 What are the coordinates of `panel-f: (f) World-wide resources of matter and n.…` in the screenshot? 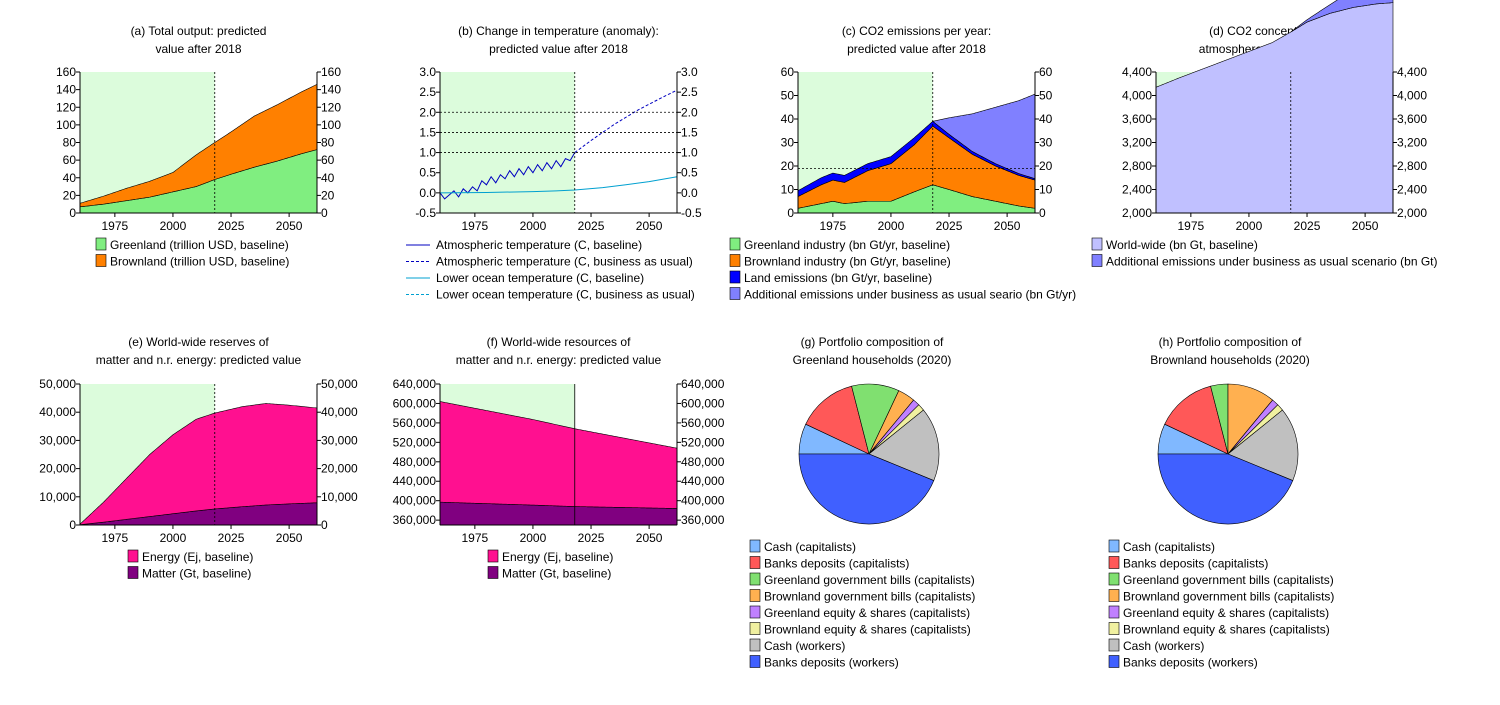 It's located at (559, 458).